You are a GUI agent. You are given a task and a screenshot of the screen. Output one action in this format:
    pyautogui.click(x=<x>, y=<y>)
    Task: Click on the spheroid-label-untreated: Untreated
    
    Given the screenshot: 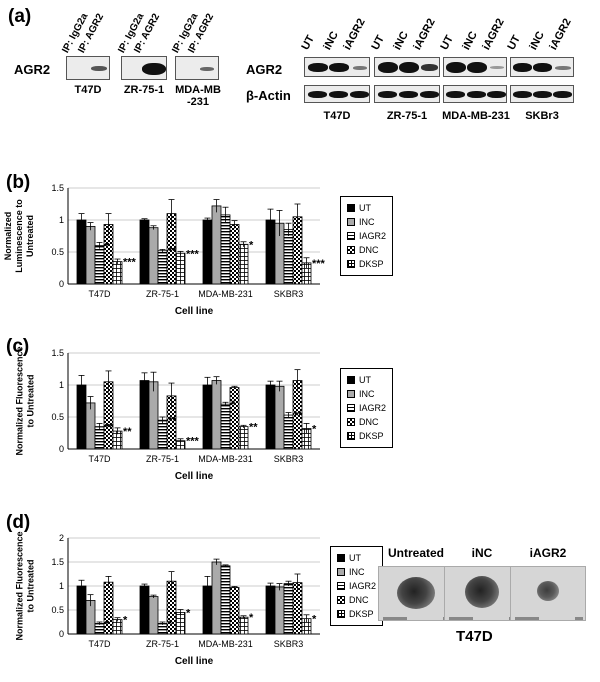 What is the action you would take?
    pyautogui.click(x=415, y=553)
    